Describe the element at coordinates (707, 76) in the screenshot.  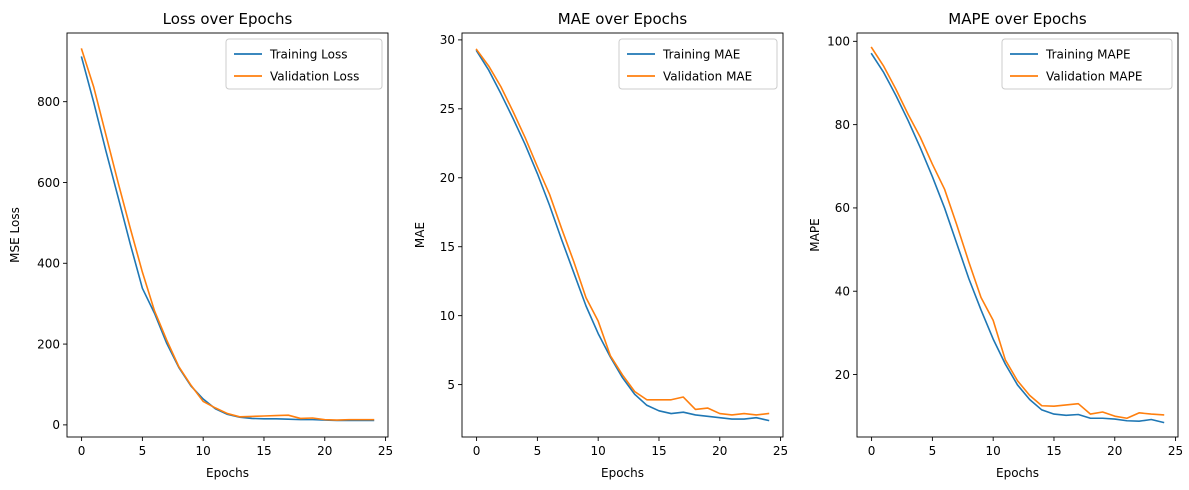
I see `legend-entry: Validation MAE` at that location.